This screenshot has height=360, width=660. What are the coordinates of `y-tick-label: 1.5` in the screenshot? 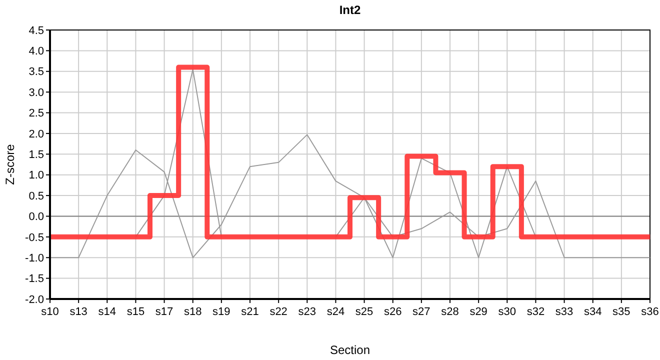 It's located at (36, 155).